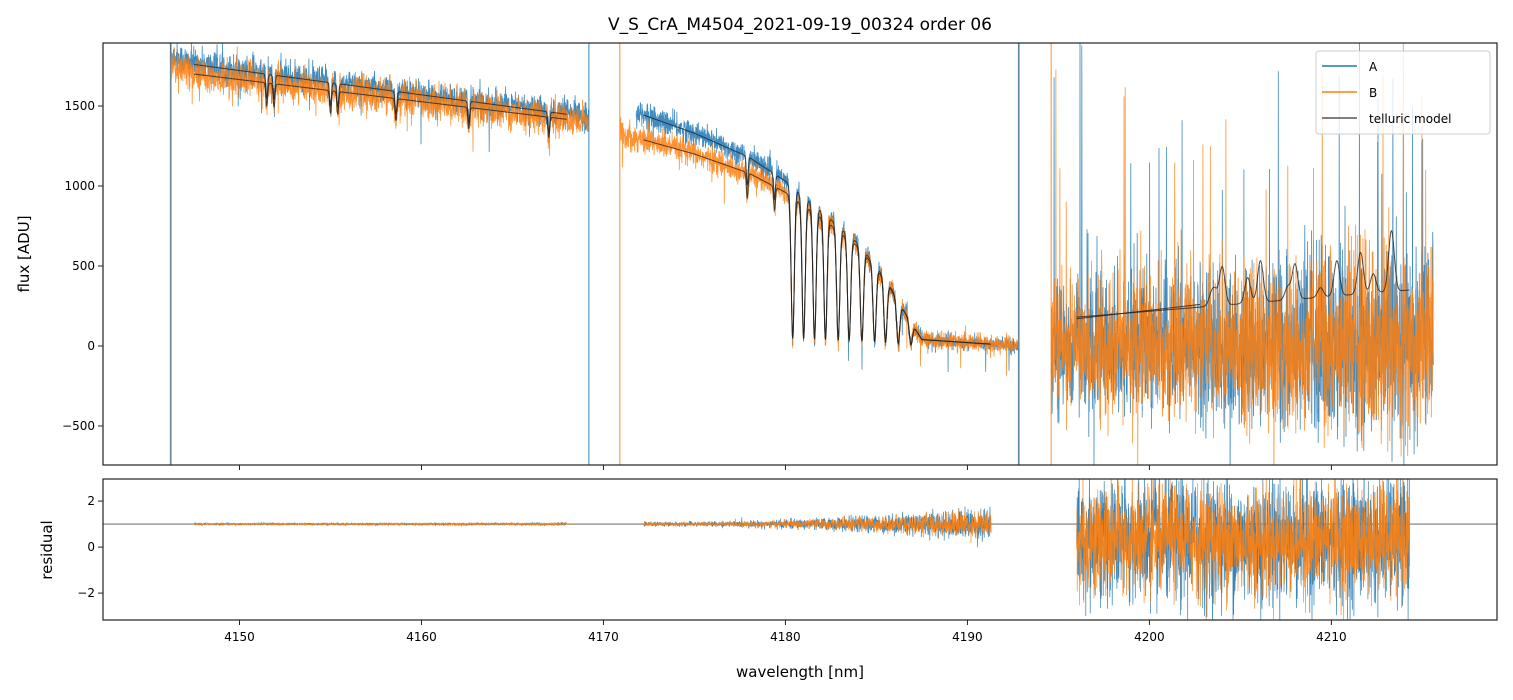  Describe the element at coordinates (603, 637) in the screenshot. I see `x-tick-label: 4170` at that location.